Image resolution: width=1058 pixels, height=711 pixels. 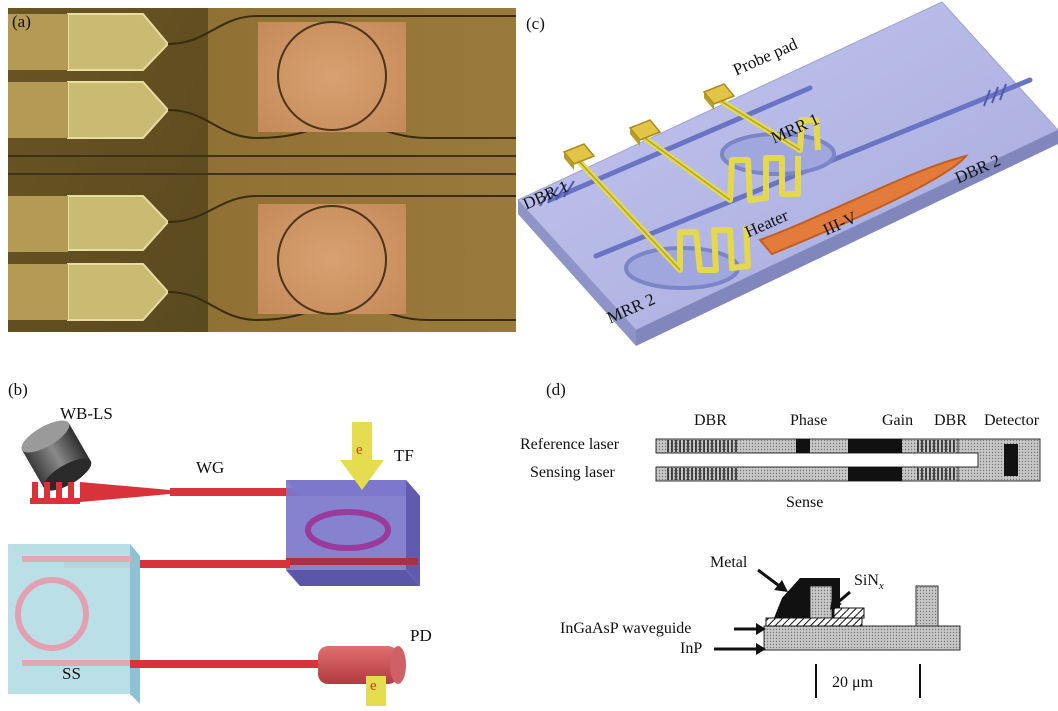 I want to click on label-pd: PD, so click(x=421, y=635).